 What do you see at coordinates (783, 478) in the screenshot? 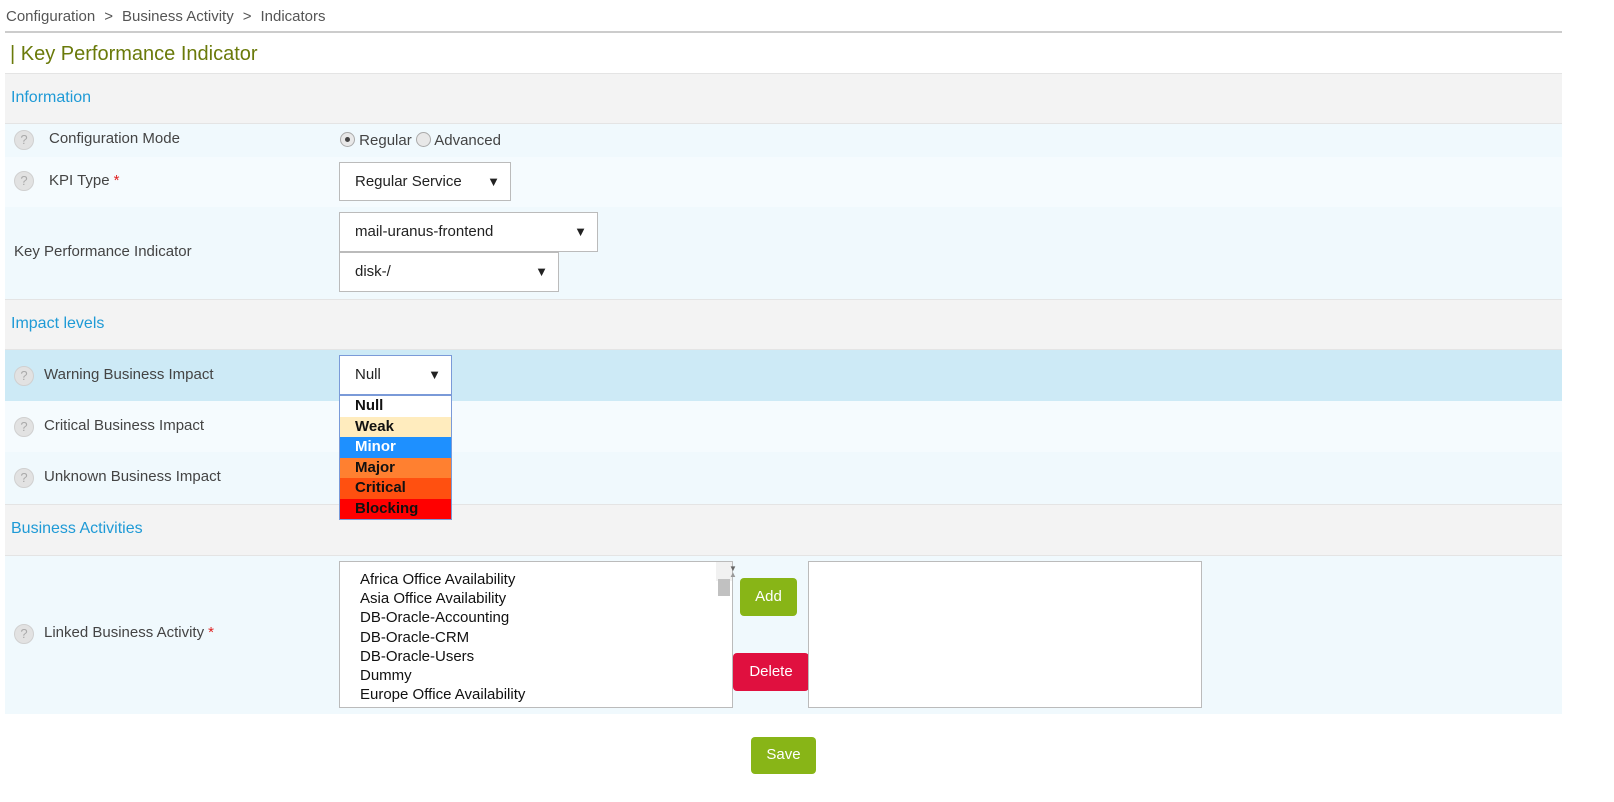
I see `unknown-row: ? Unknown Business Impact` at bounding box center [783, 478].